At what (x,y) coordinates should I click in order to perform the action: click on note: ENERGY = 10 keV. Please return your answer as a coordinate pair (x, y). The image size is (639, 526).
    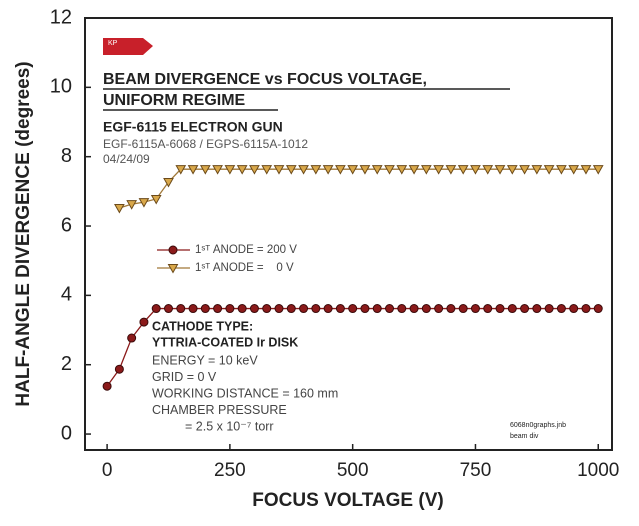
    Looking at the image, I should click on (205, 360).